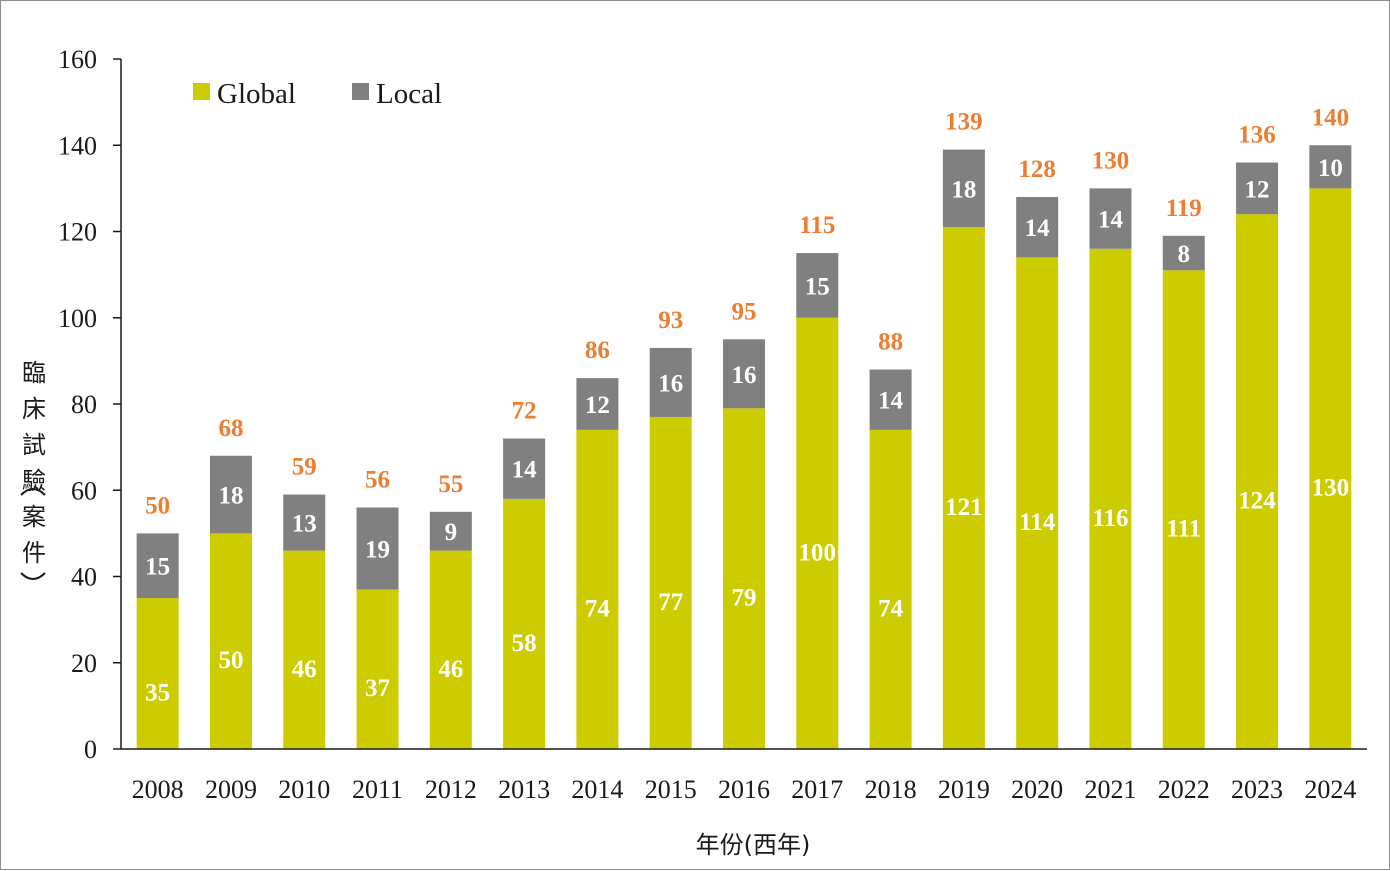 The height and width of the screenshot is (871, 1390). Describe the element at coordinates (1257, 789) in the screenshot. I see `x-tick-label: 2023` at that location.